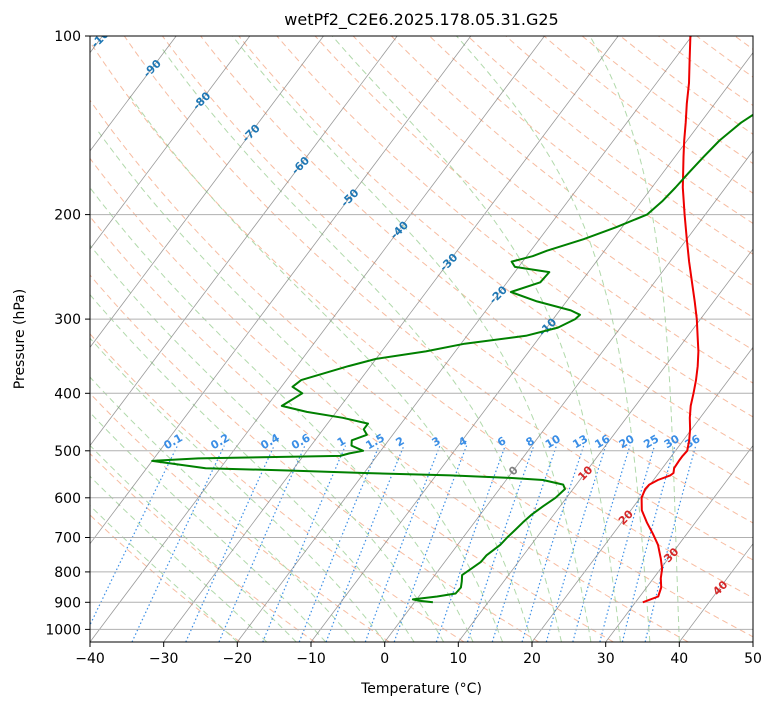 The width and height of the screenshot is (775, 708). I want to click on x-tick-label: 50, so click(753, 659).